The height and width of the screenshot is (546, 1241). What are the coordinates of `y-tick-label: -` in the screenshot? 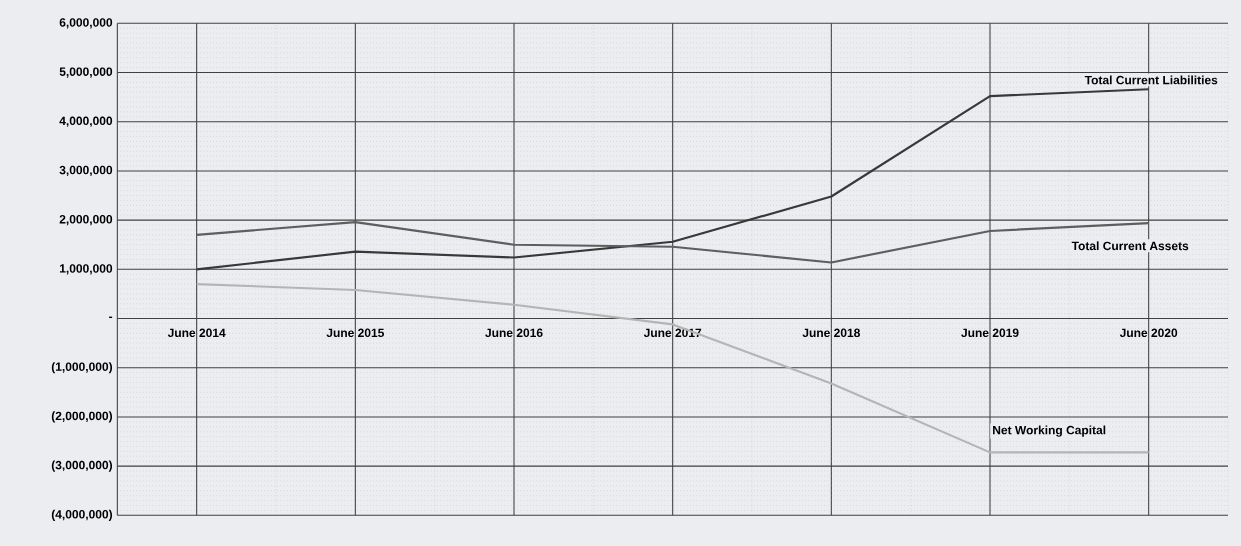 It's located at (111, 317).